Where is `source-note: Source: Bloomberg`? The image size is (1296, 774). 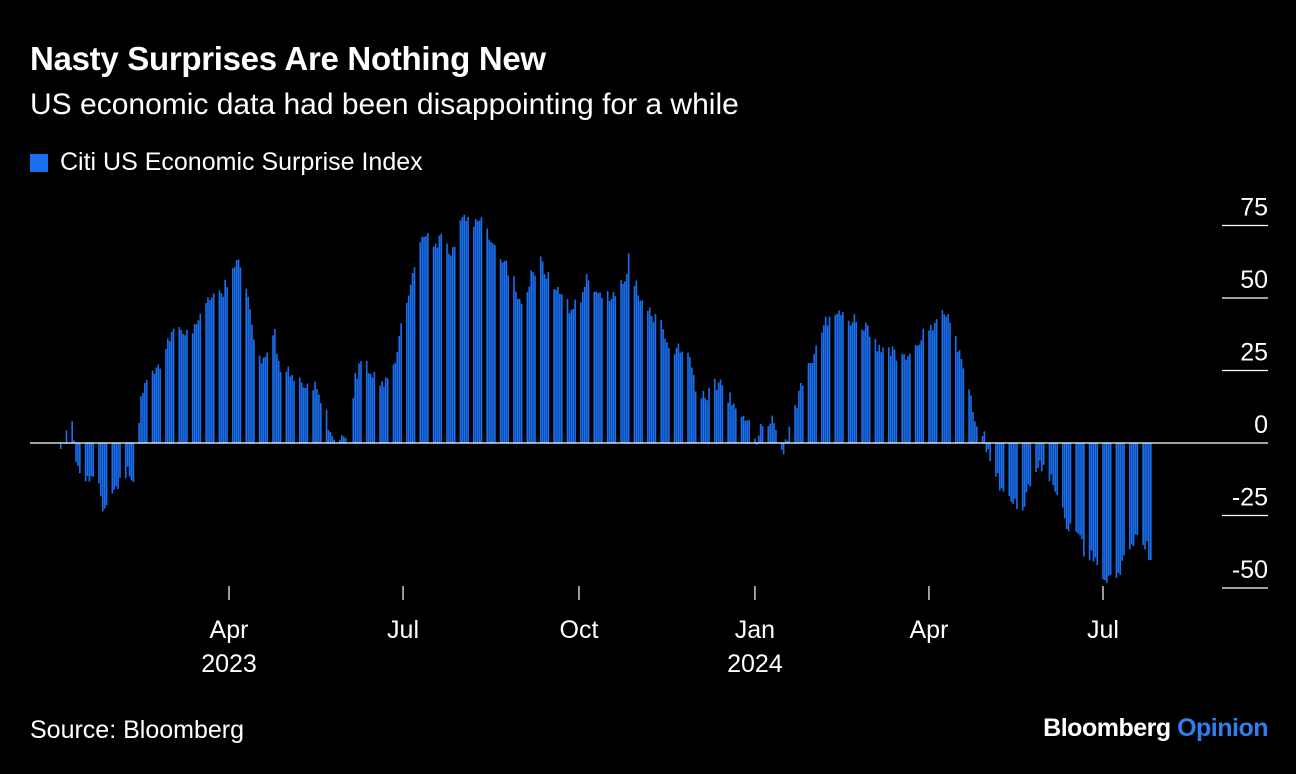
source-note: Source: Bloomberg is located at coordinates (137, 730).